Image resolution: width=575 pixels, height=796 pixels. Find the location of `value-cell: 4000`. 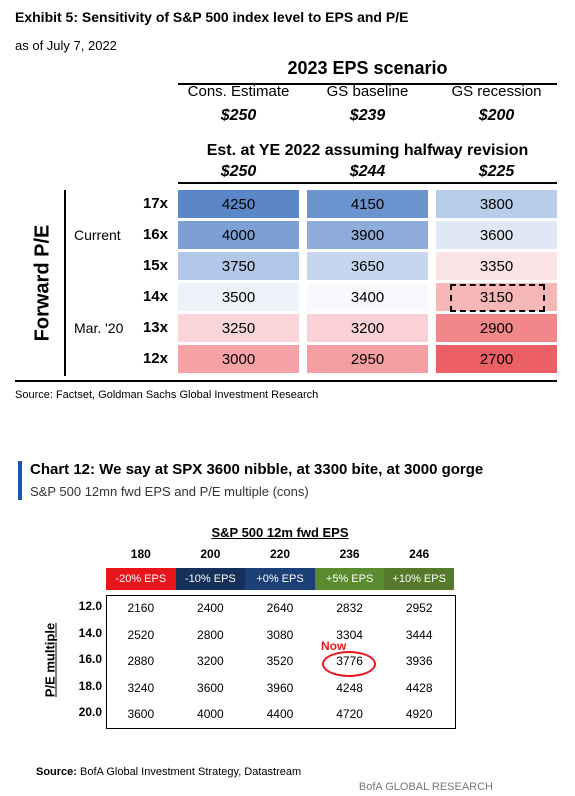

value-cell: 4000 is located at coordinates (210, 714).